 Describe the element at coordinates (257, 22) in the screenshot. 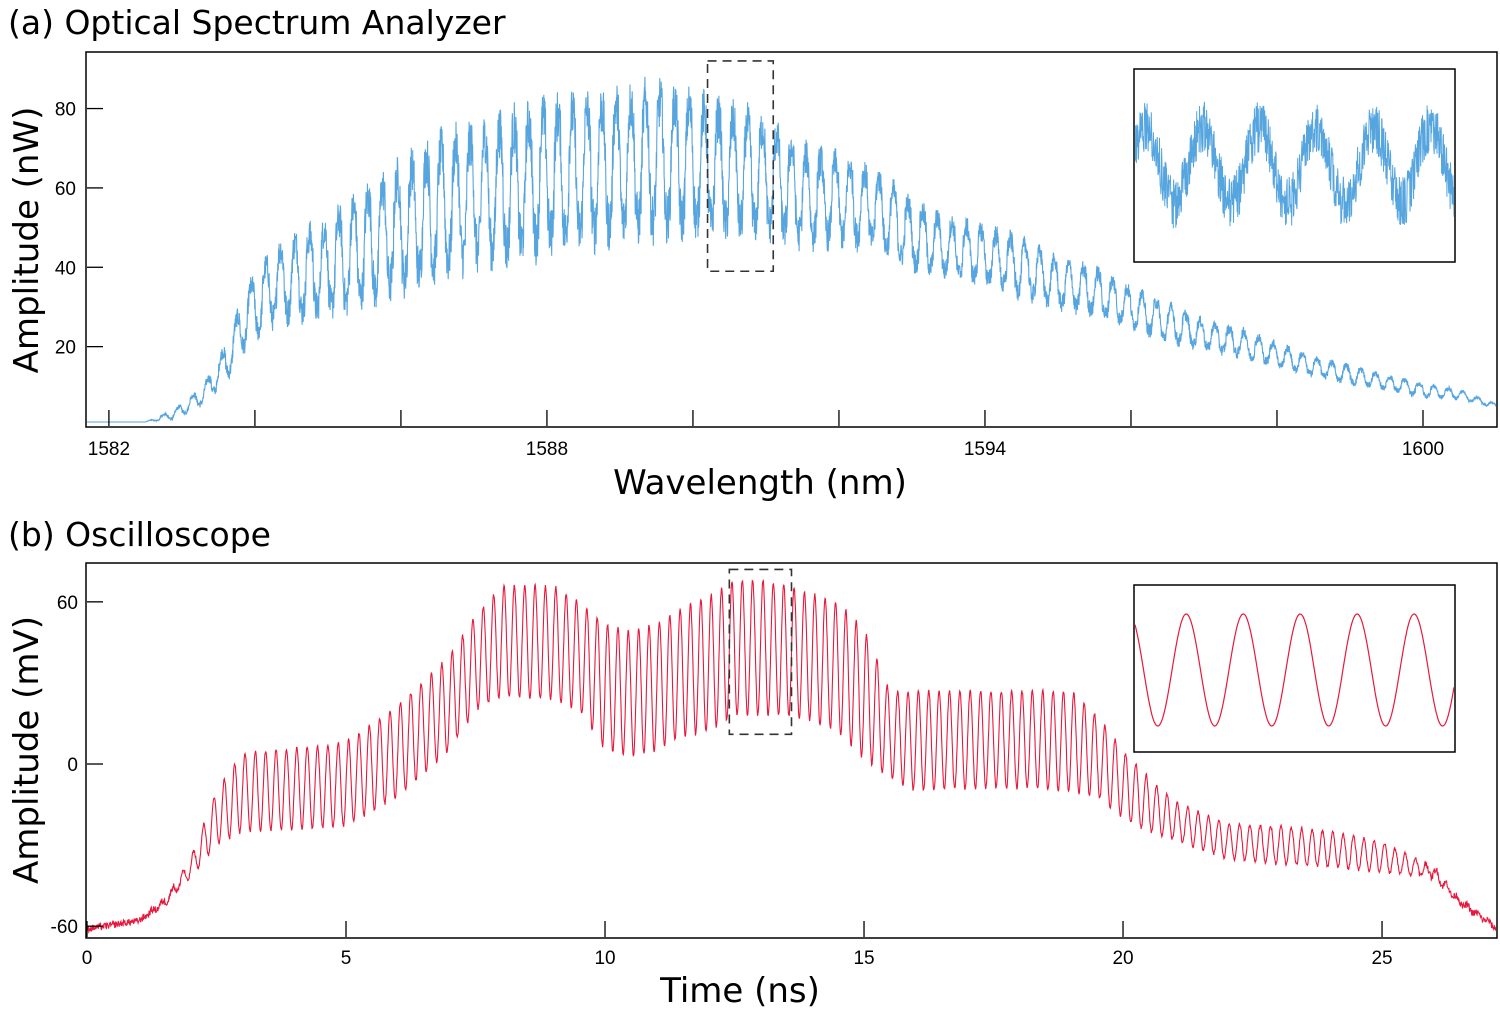

I see `panel-a-title: (a) Optical Spectrum Analyzer` at that location.